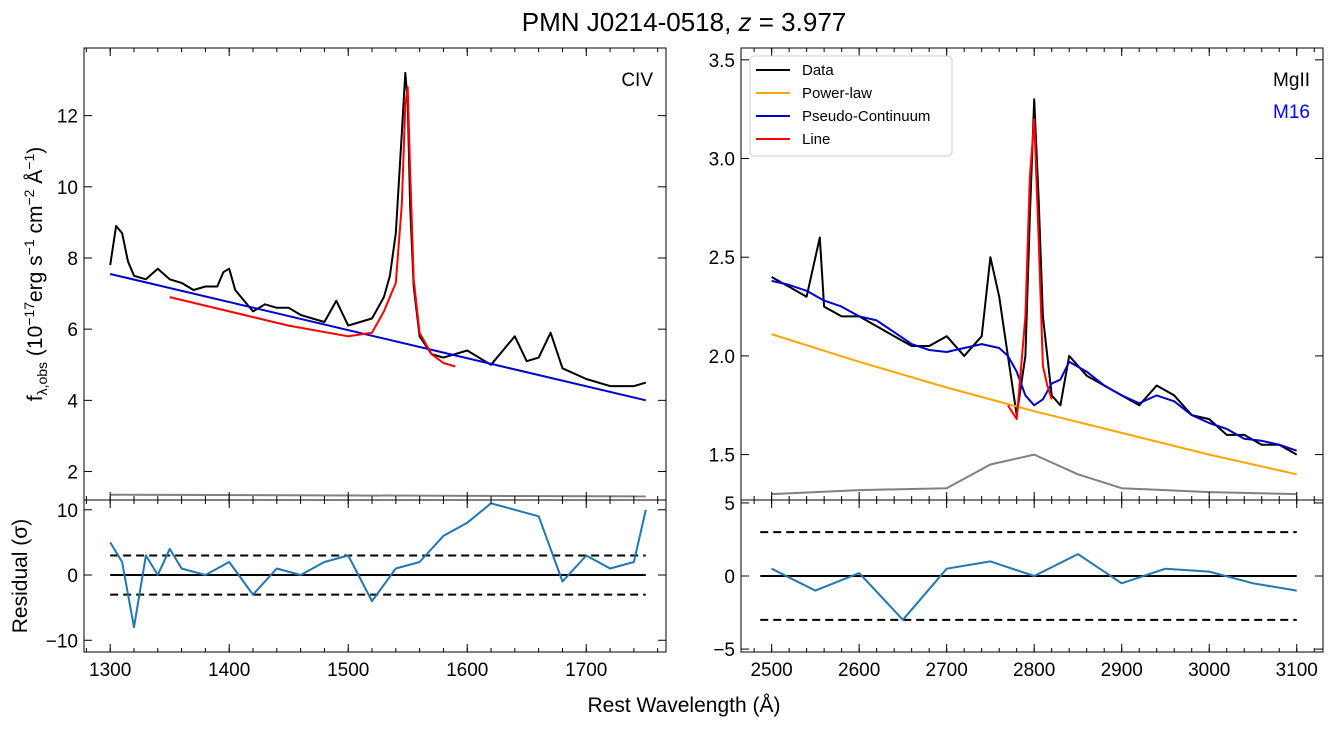  What do you see at coordinates (72, 259) in the screenshot?
I see `y-tick-label: 8` at bounding box center [72, 259].